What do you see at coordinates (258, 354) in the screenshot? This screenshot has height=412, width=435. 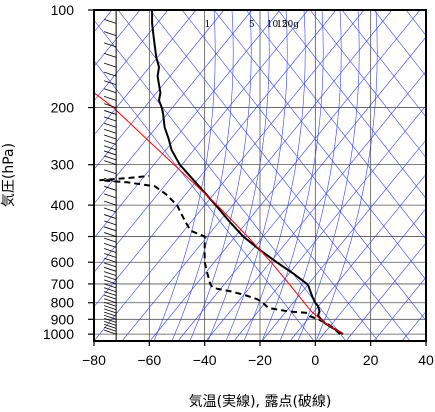 I see `x-axis-ticks: −80 −60 −40 −20 0 20 40` at bounding box center [258, 354].